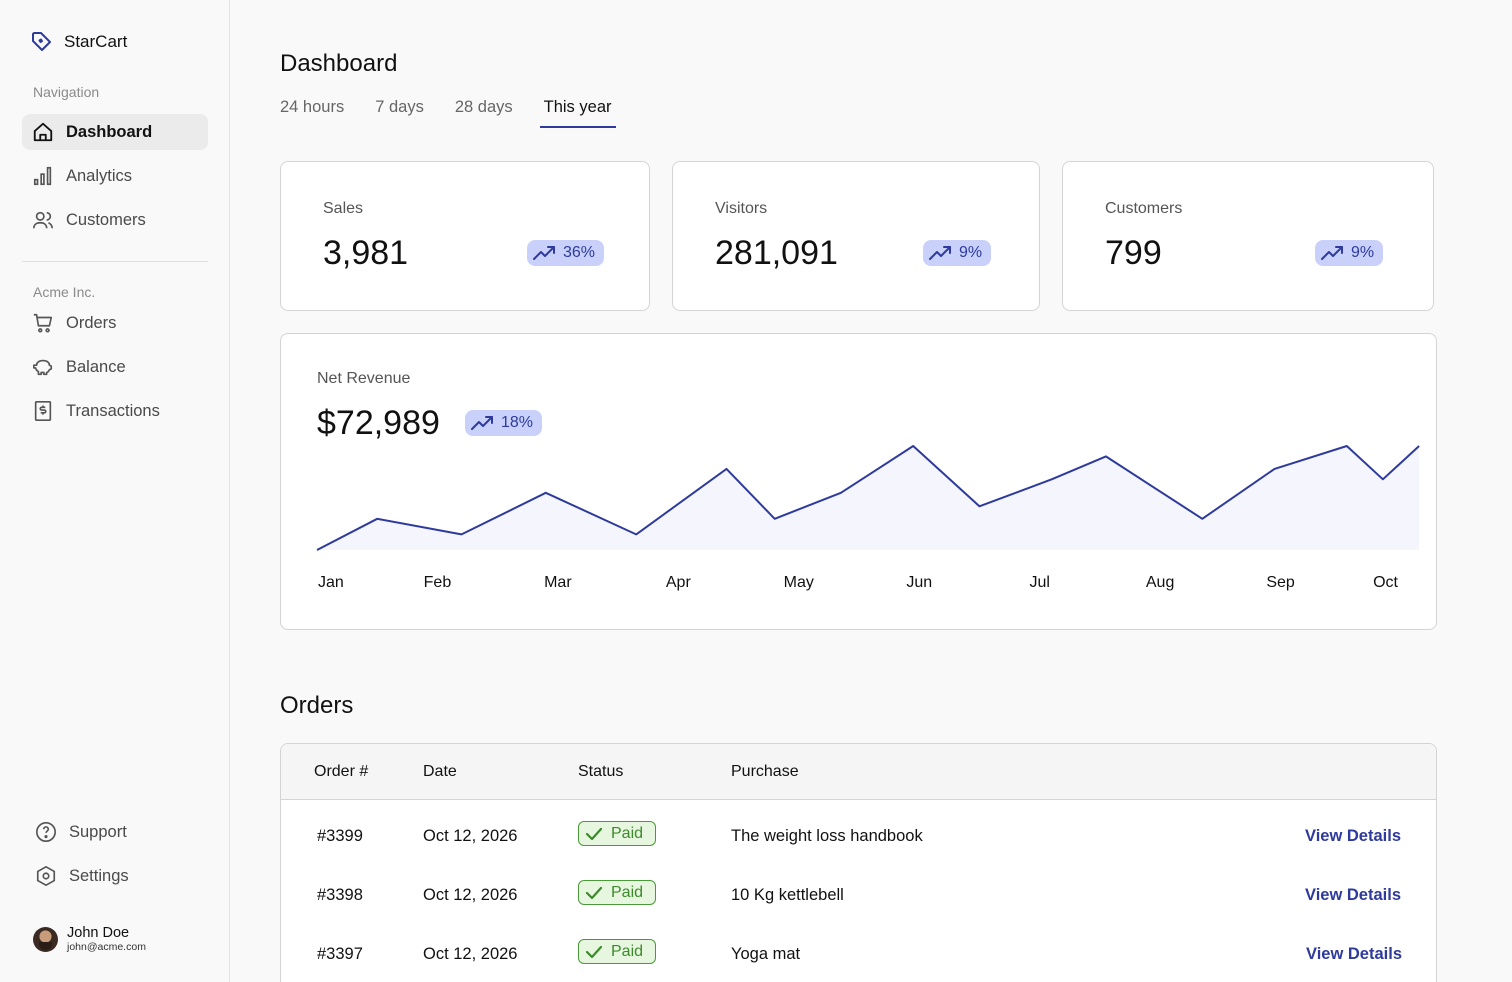 The image size is (1512, 982). I want to click on sidebar-item-analytics: Analytics, so click(115, 176).